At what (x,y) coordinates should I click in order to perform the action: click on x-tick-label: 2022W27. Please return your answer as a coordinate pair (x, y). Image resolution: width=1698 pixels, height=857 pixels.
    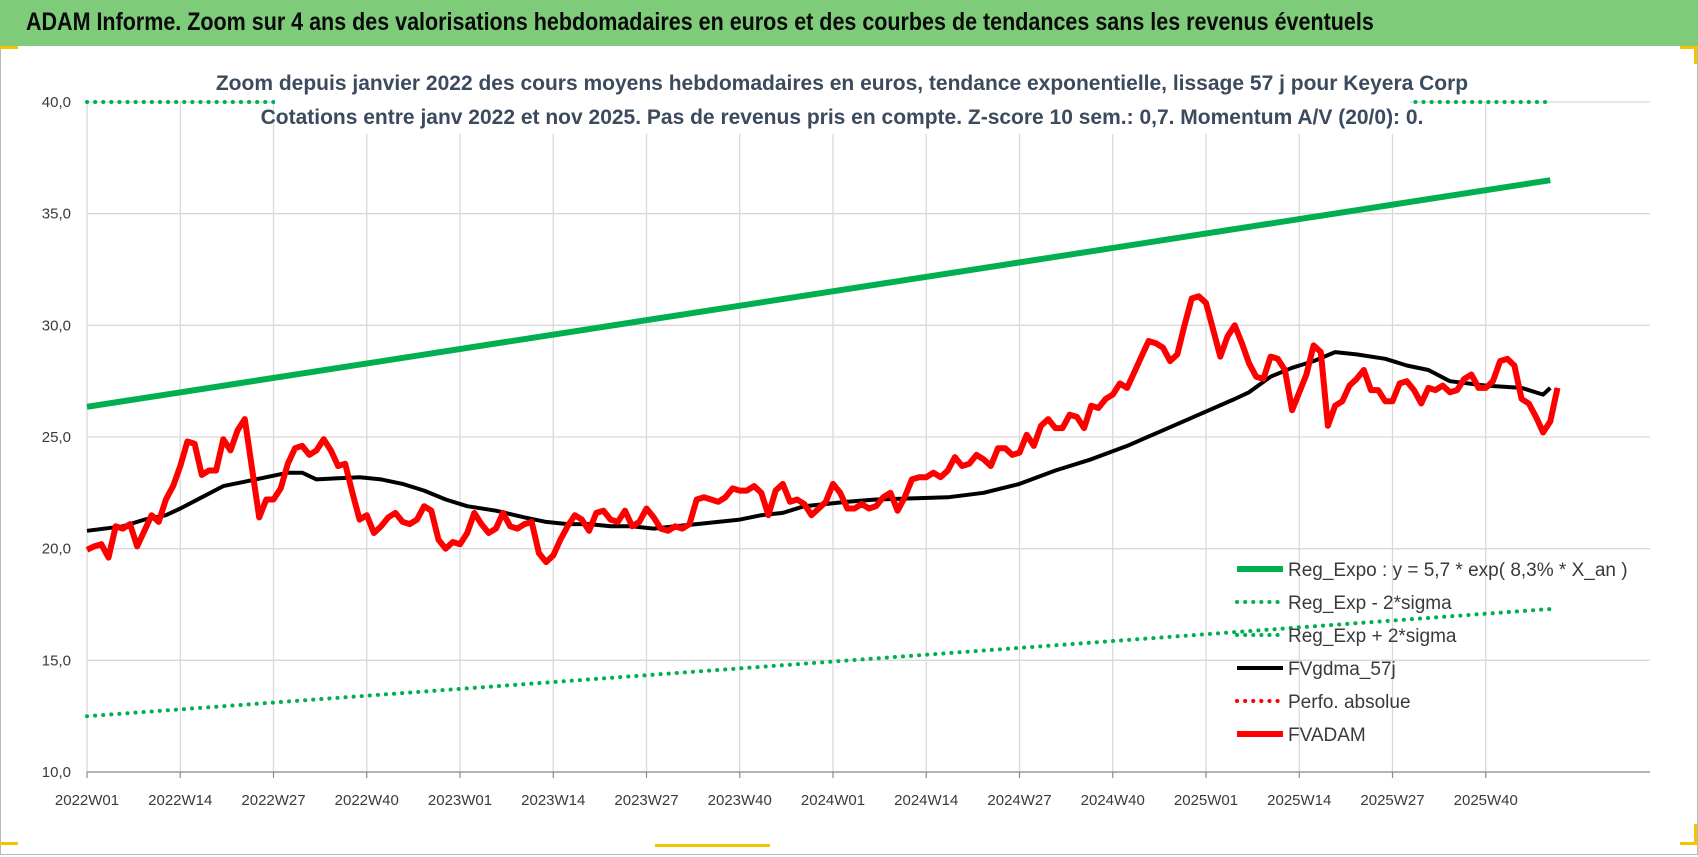
    Looking at the image, I should click on (273, 800).